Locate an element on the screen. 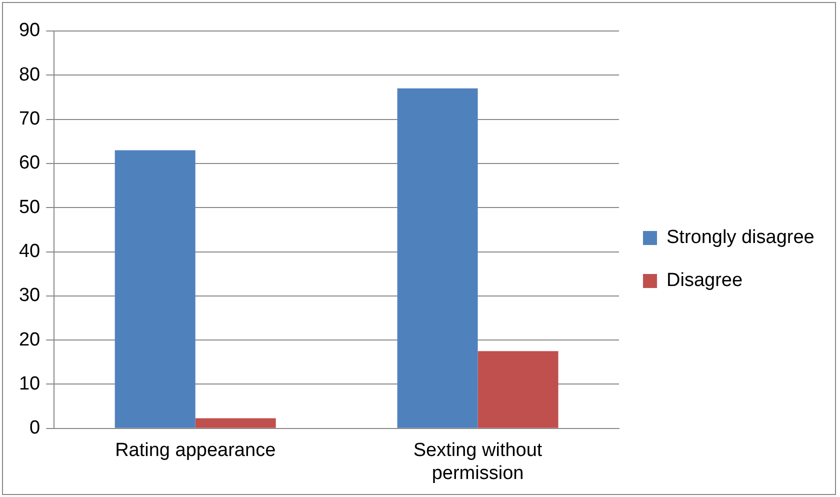  y-tick-label: 0 is located at coordinates (35, 428).